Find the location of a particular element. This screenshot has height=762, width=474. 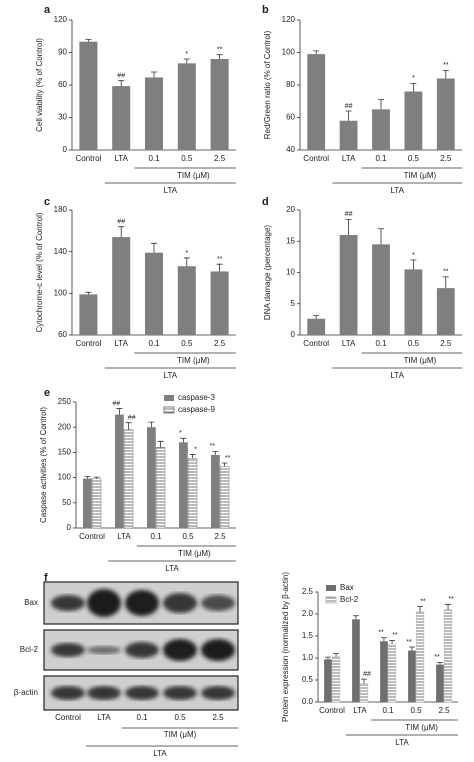

blot-lane-label: 0.1 is located at coordinates (142, 717).